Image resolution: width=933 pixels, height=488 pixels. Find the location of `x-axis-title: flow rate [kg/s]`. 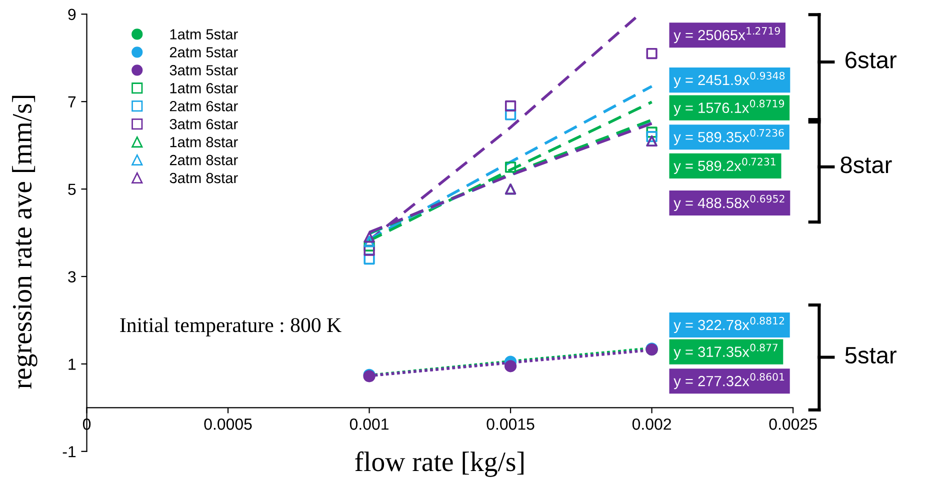

x-axis-title: flow rate [kg/s] is located at coordinates (439, 464).